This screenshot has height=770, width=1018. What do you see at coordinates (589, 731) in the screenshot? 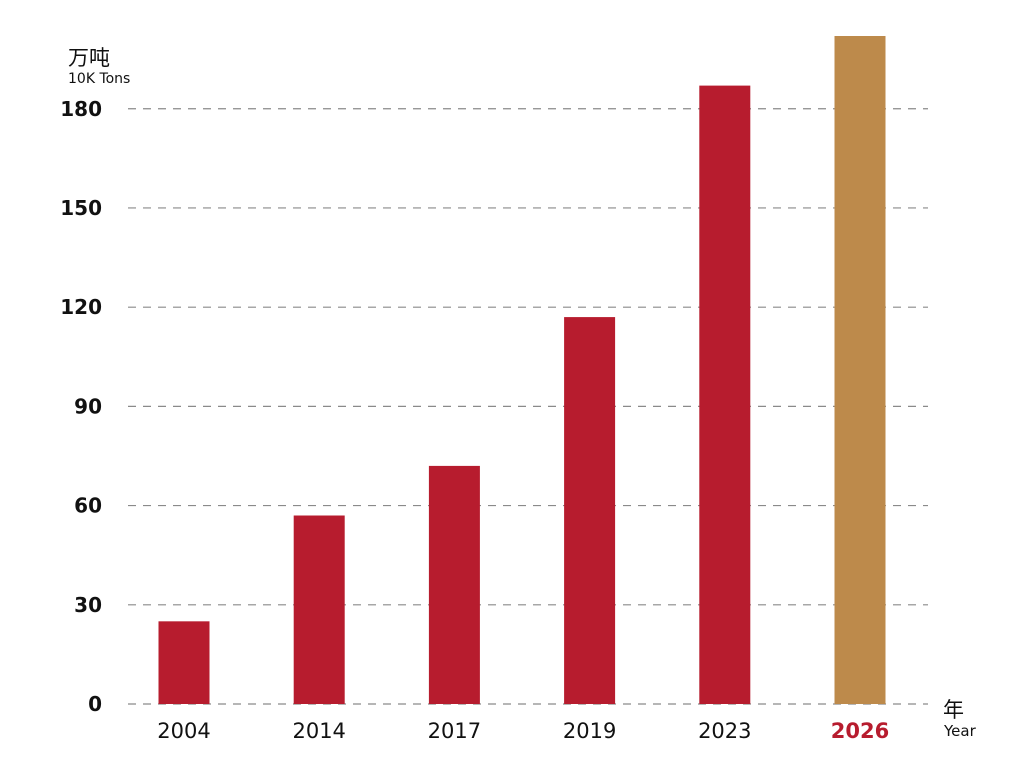
I see `x-tick-label-2019: 2019` at bounding box center [589, 731].